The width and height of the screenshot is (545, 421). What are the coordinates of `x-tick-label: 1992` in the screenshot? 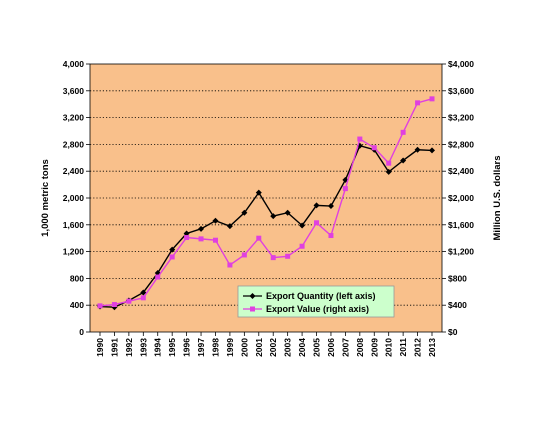 It's located at (129, 347).